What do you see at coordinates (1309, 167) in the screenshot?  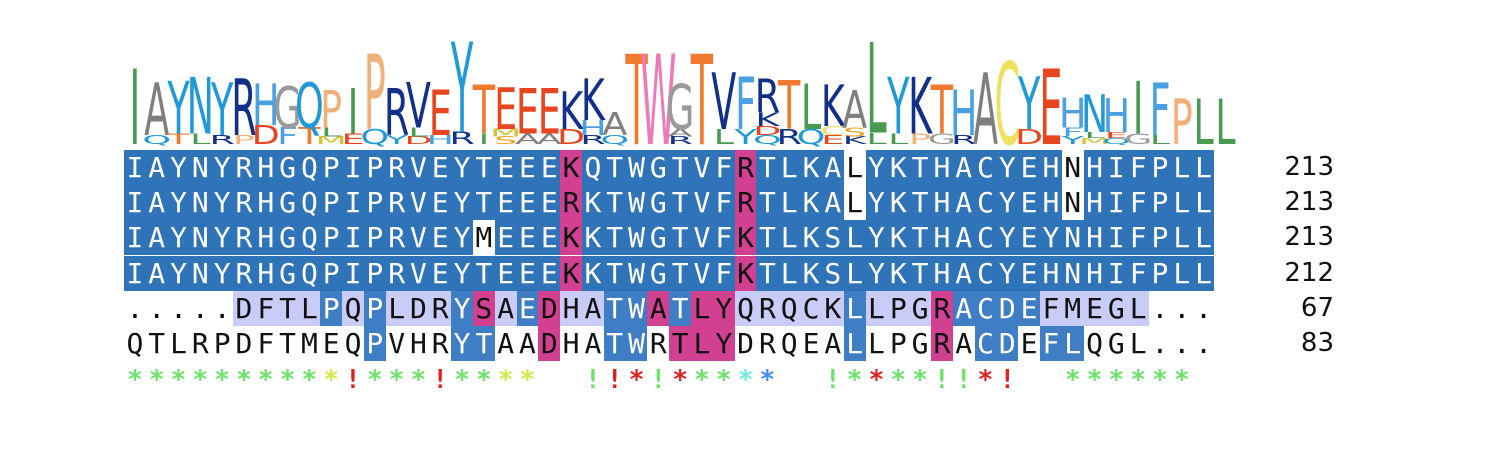 I see `residue-count: 213` at bounding box center [1309, 167].